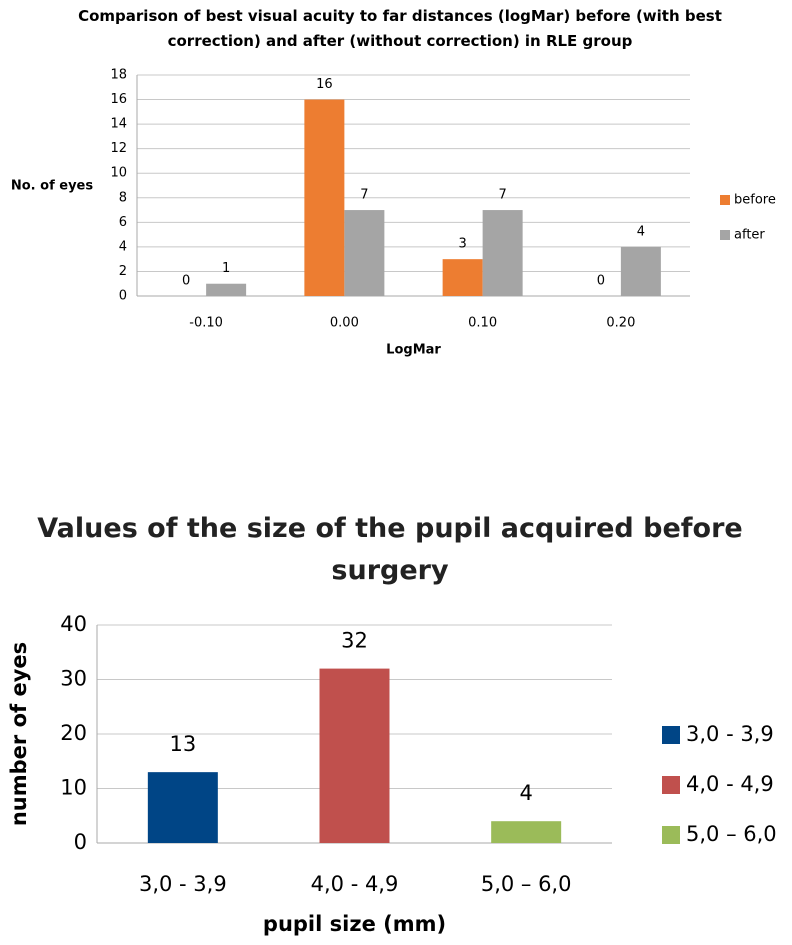 Image resolution: width=792 pixels, height=945 pixels. Describe the element at coordinates (183, 884) in the screenshot. I see `x-tick-label: 3,0 - 3,9` at that location.